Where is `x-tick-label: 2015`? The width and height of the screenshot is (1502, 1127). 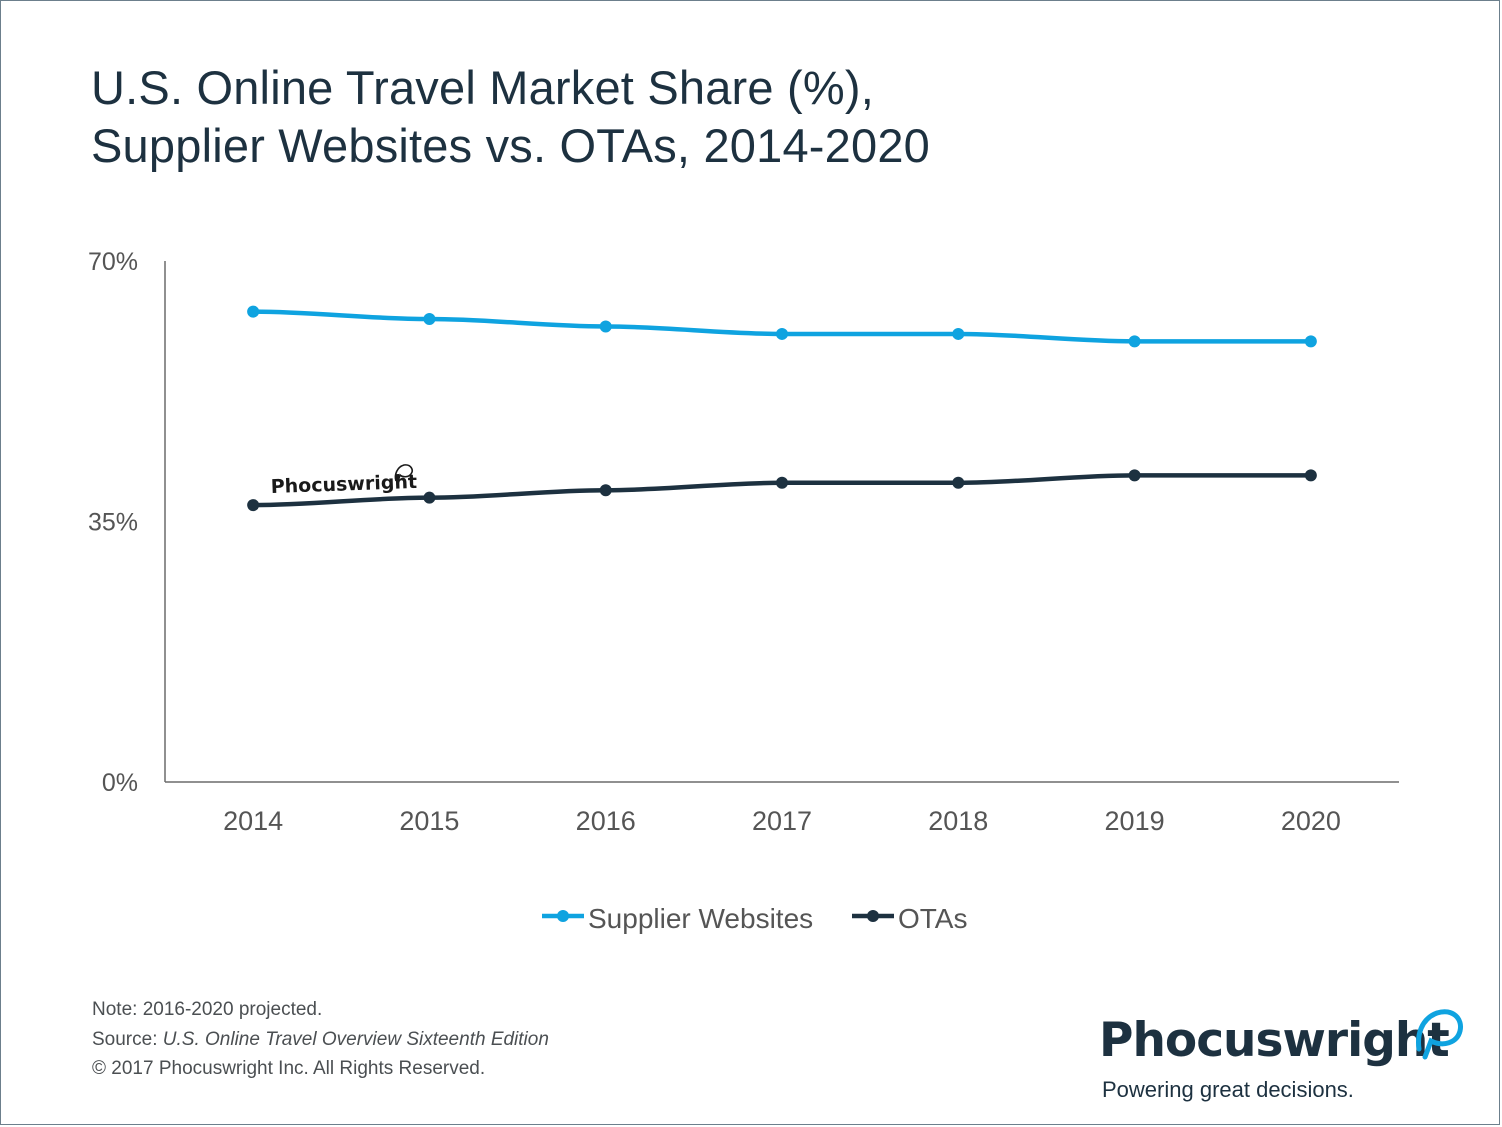 x-tick-label: 2015 is located at coordinates (429, 821).